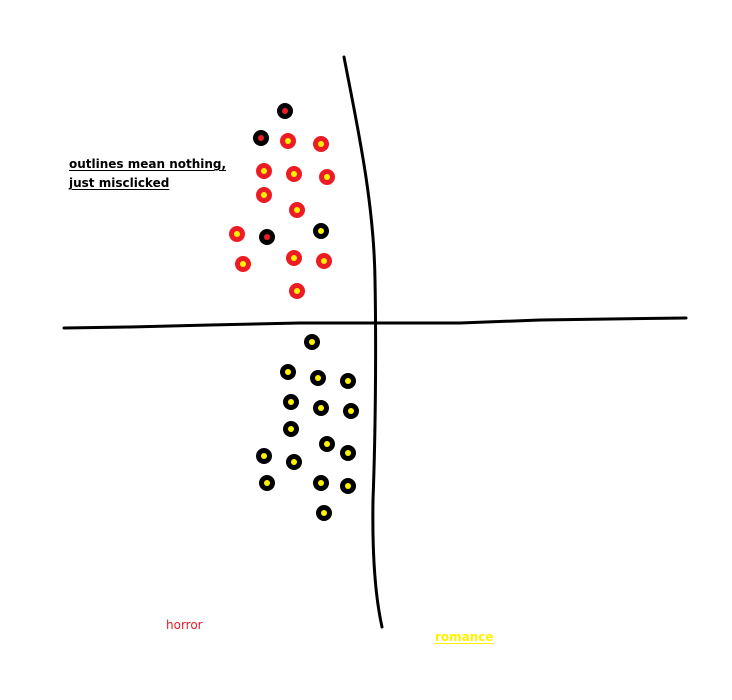  I want to click on vertical-axis, so click(363, 342).